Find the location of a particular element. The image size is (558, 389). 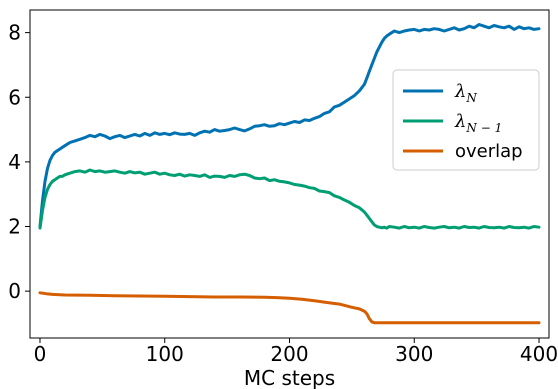

x-tick-label: 100 is located at coordinates (165, 354).